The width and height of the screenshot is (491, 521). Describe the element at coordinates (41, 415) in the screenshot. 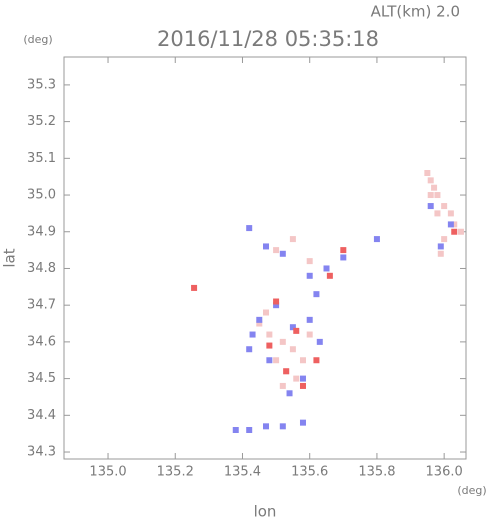

I see `y-tick-label: 34.4` at that location.